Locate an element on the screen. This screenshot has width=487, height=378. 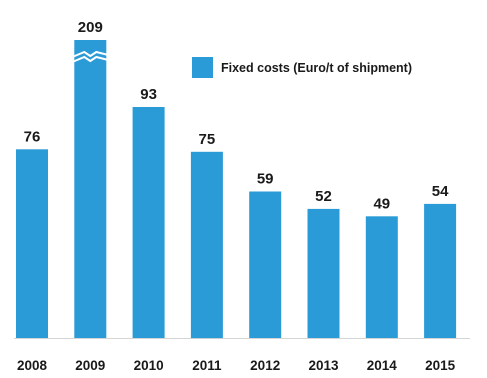
axis-break-mark is located at coordinates (90, 56).